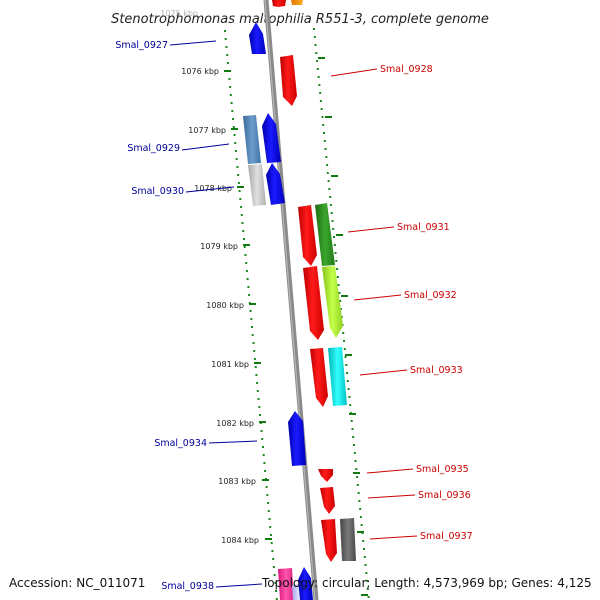 The image size is (600, 600). Describe the element at coordinates (219, 188) in the screenshot. I see `tick-1078: 1078 kbp` at that location.